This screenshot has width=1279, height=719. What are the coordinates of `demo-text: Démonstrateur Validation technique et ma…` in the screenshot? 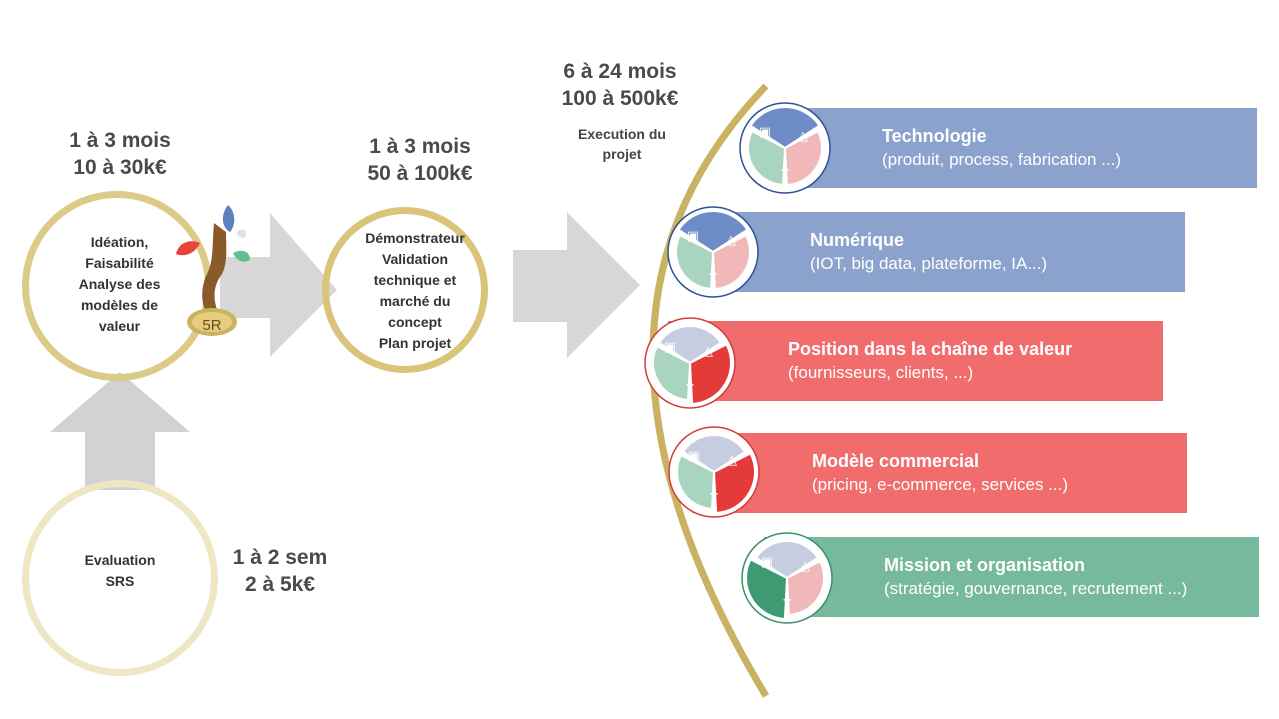 It's located at (415, 290).